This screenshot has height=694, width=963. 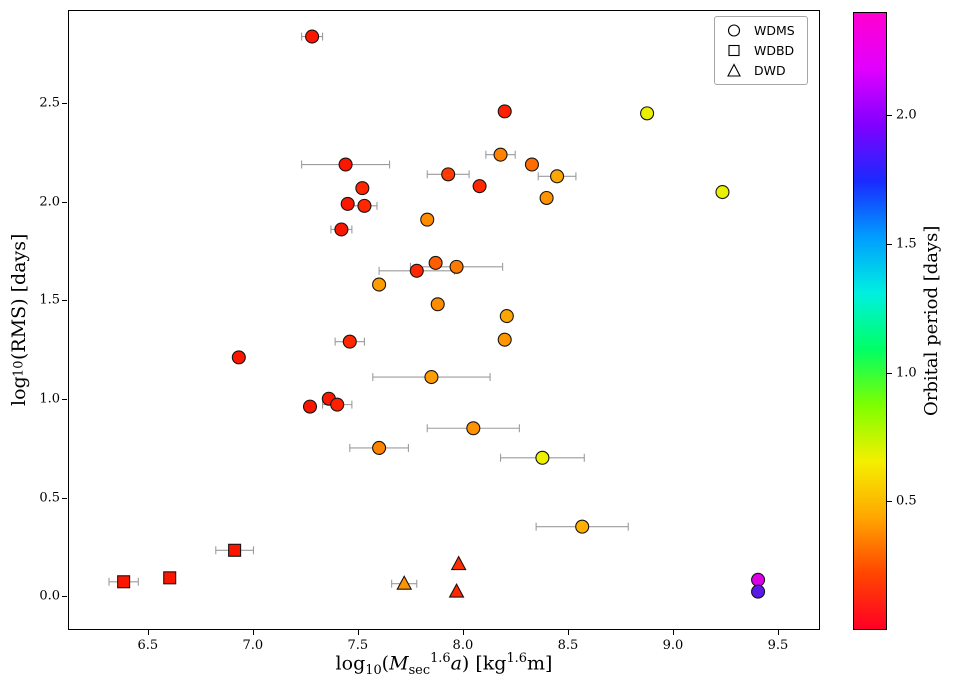 What do you see at coordinates (358, 645) in the screenshot?
I see `x-tick-label: 7.5` at bounding box center [358, 645].